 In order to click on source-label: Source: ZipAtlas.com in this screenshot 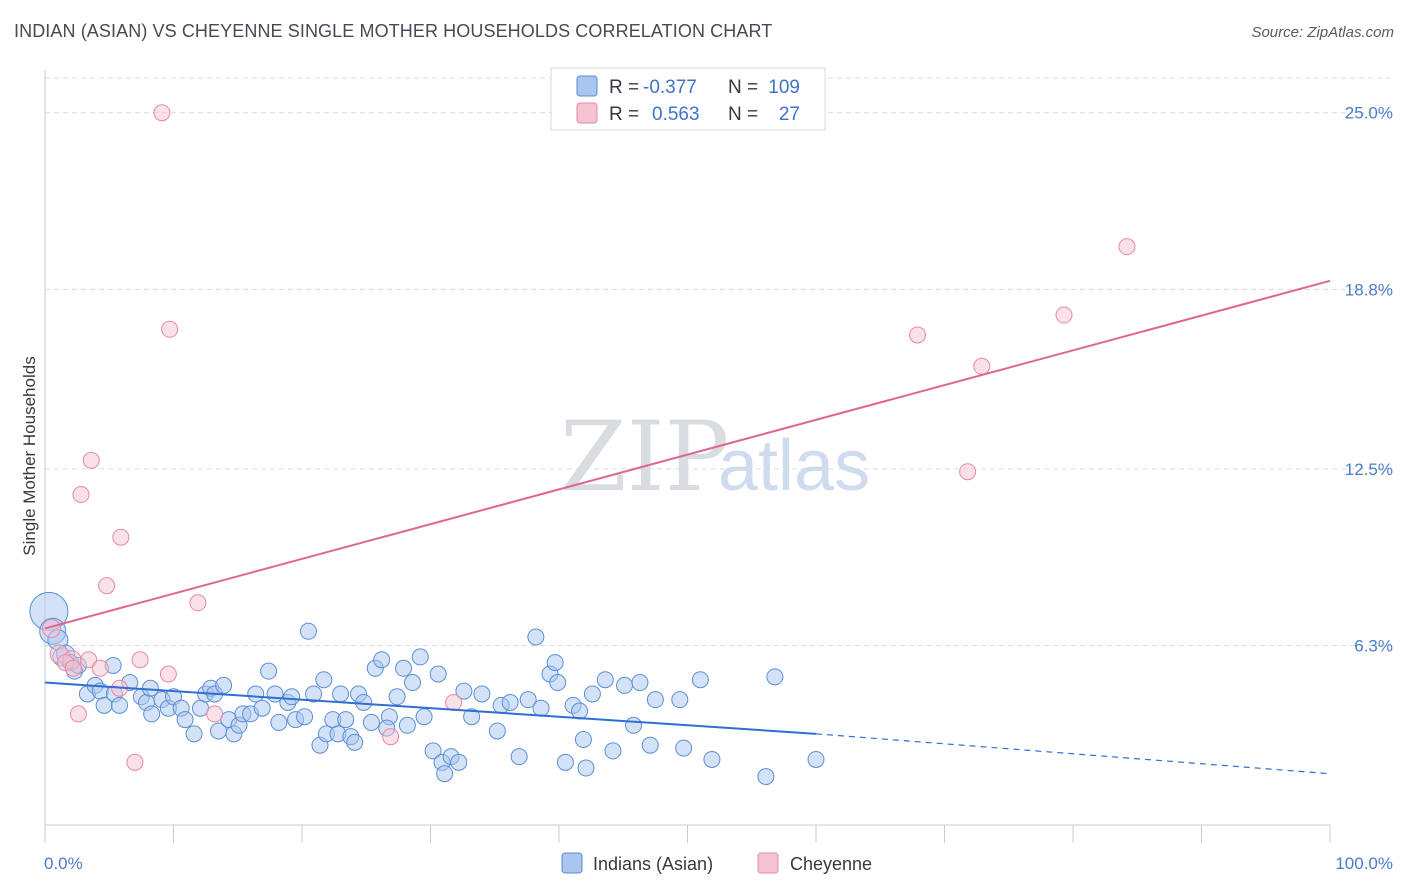, I will do `click(1322, 32)`.